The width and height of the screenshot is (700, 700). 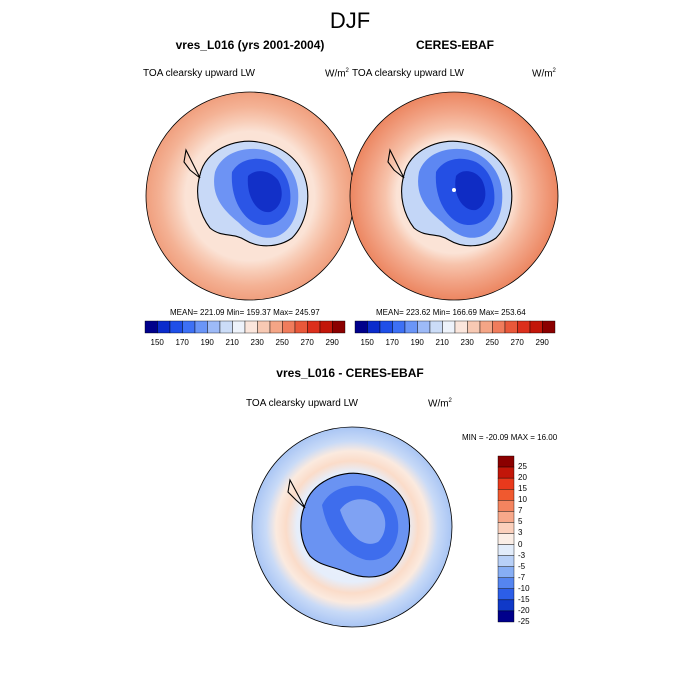 I want to click on diff-panel-units: W/m2, so click(x=440, y=404).